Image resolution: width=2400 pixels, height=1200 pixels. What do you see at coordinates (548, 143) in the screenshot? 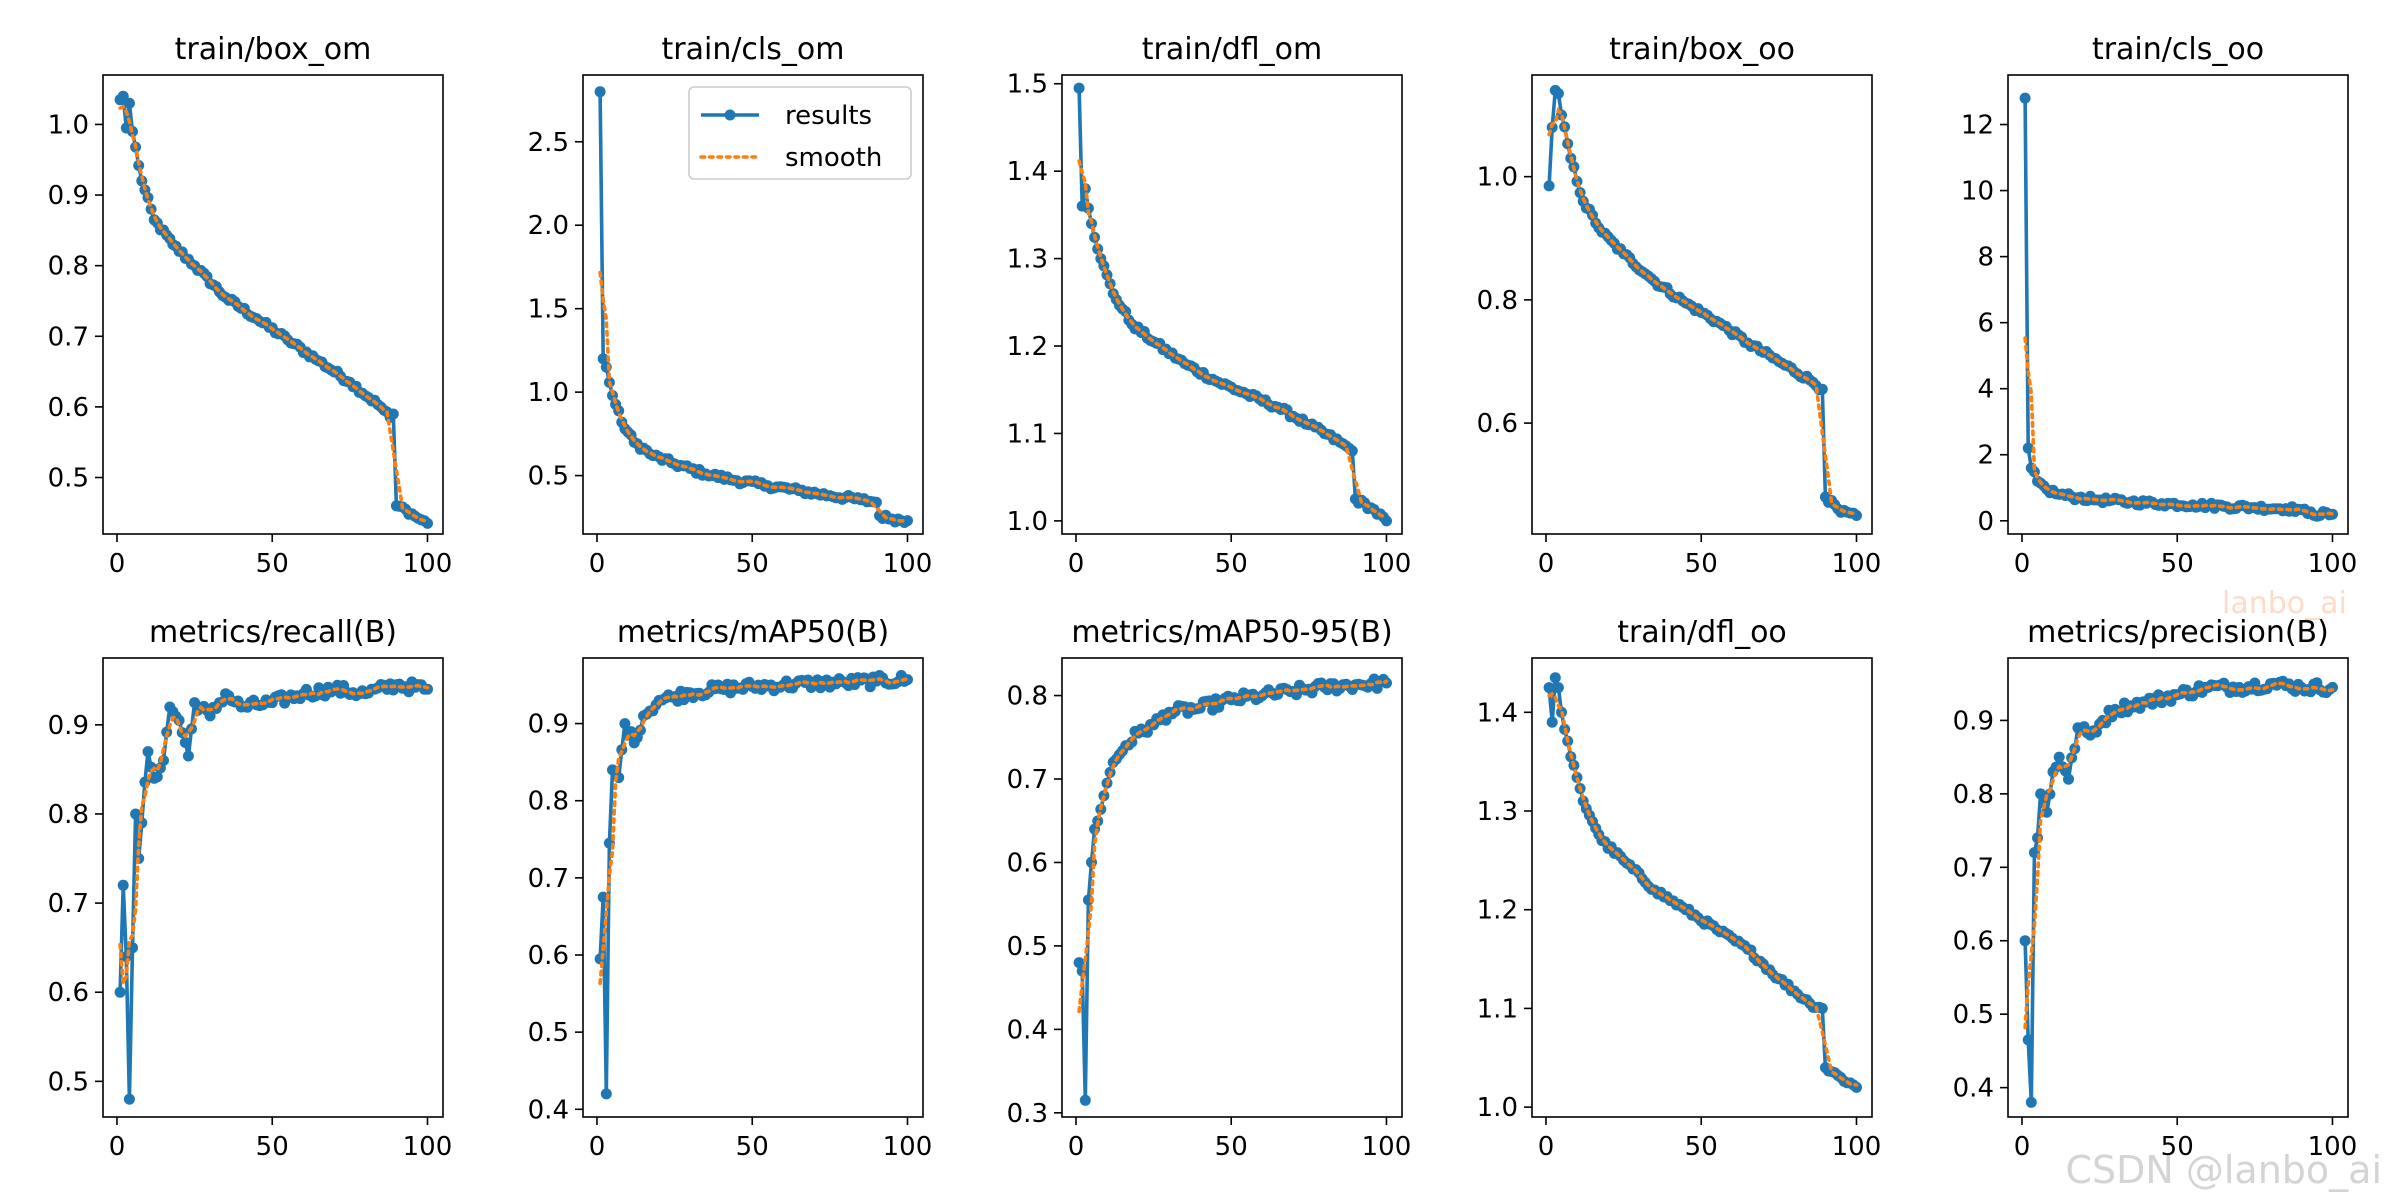
I see `y-tick-label: 2.5` at bounding box center [548, 143].